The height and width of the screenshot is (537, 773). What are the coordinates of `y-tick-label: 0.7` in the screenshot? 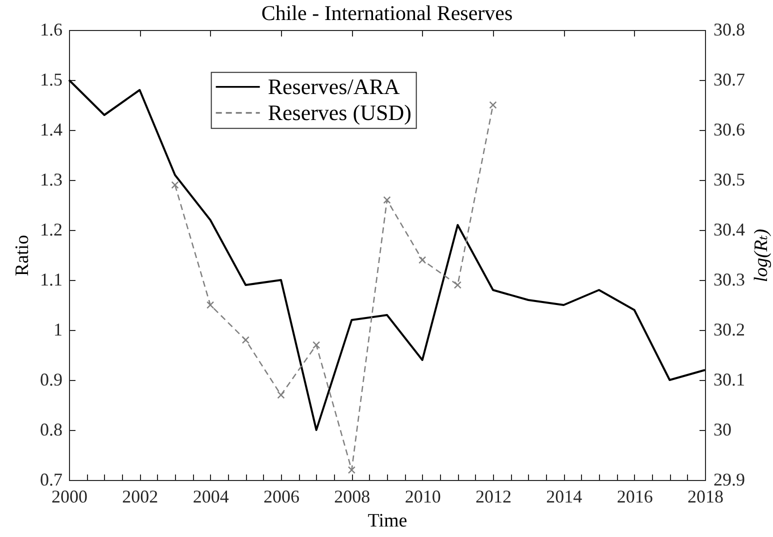 It's located at (51, 480).